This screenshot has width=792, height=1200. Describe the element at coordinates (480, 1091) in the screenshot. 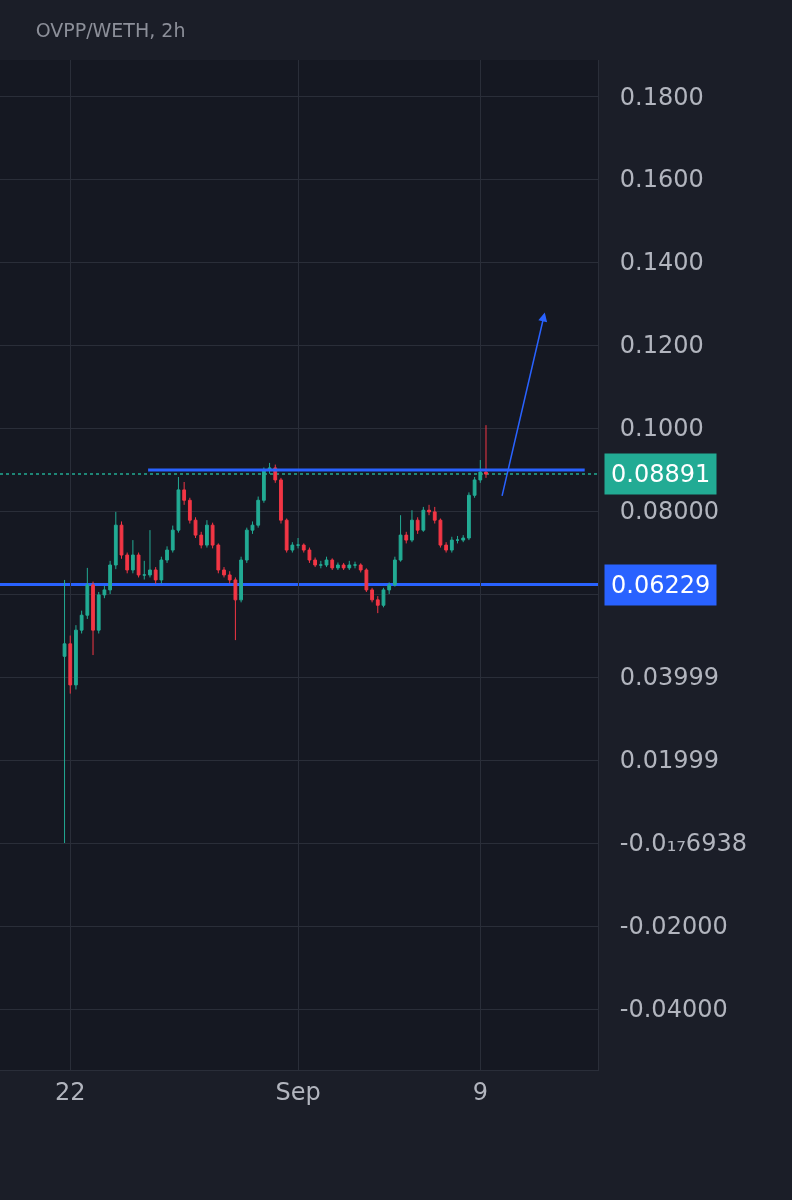

I see `x-tick-label: 9` at that location.